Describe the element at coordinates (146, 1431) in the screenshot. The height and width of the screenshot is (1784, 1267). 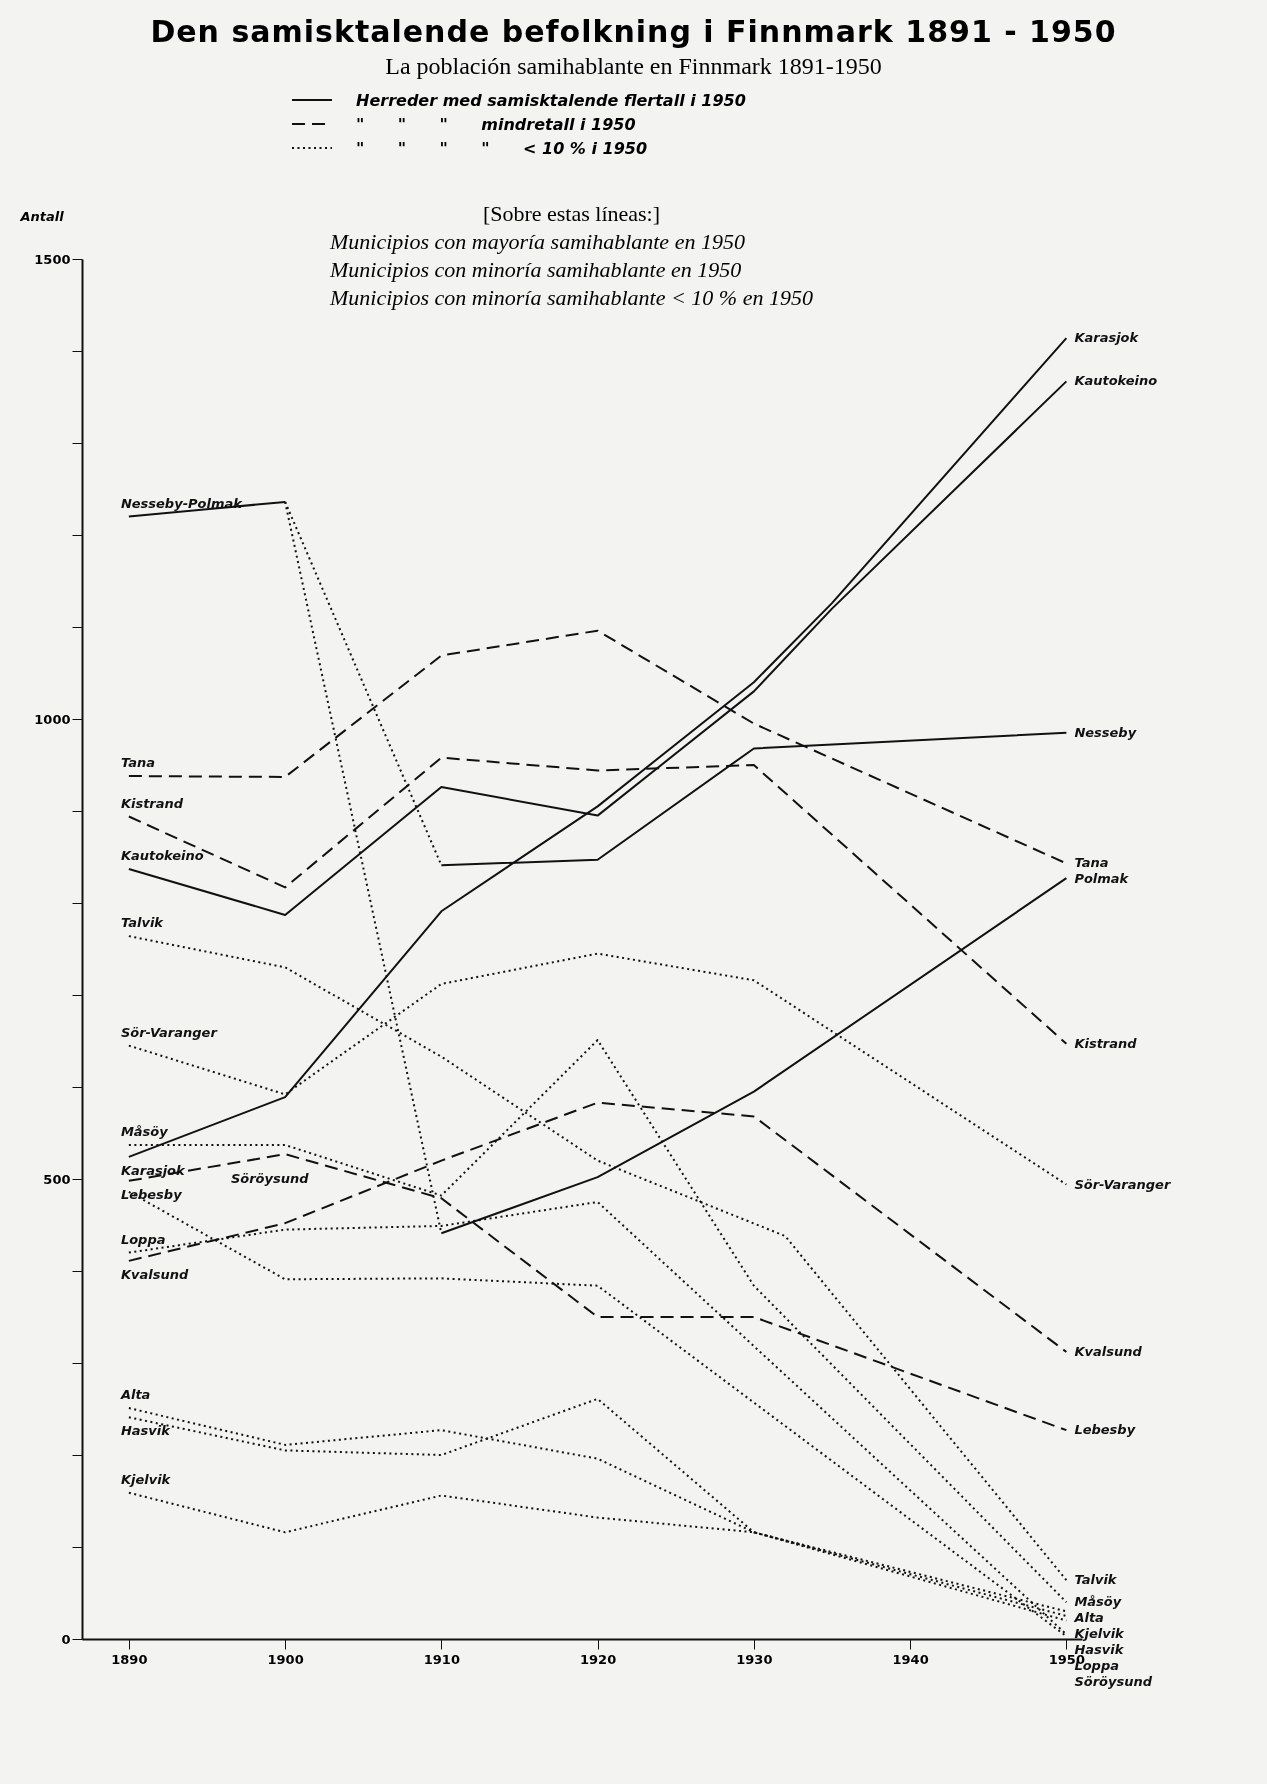
I see `series-label: Hasvik` at that location.